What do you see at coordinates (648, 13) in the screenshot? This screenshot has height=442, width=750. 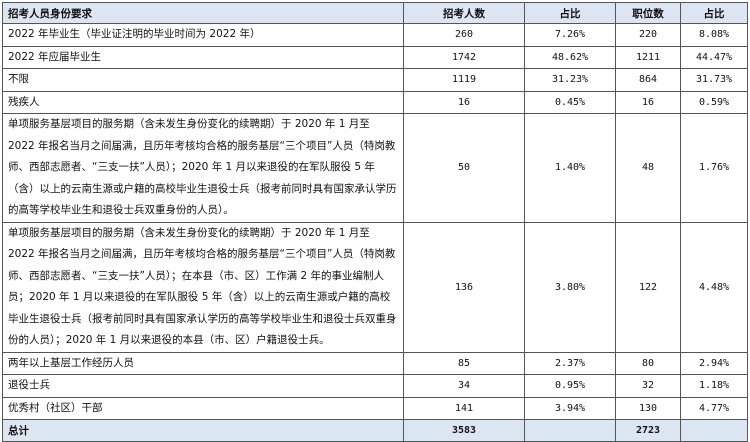 I see `header-positions: 职位数` at bounding box center [648, 13].